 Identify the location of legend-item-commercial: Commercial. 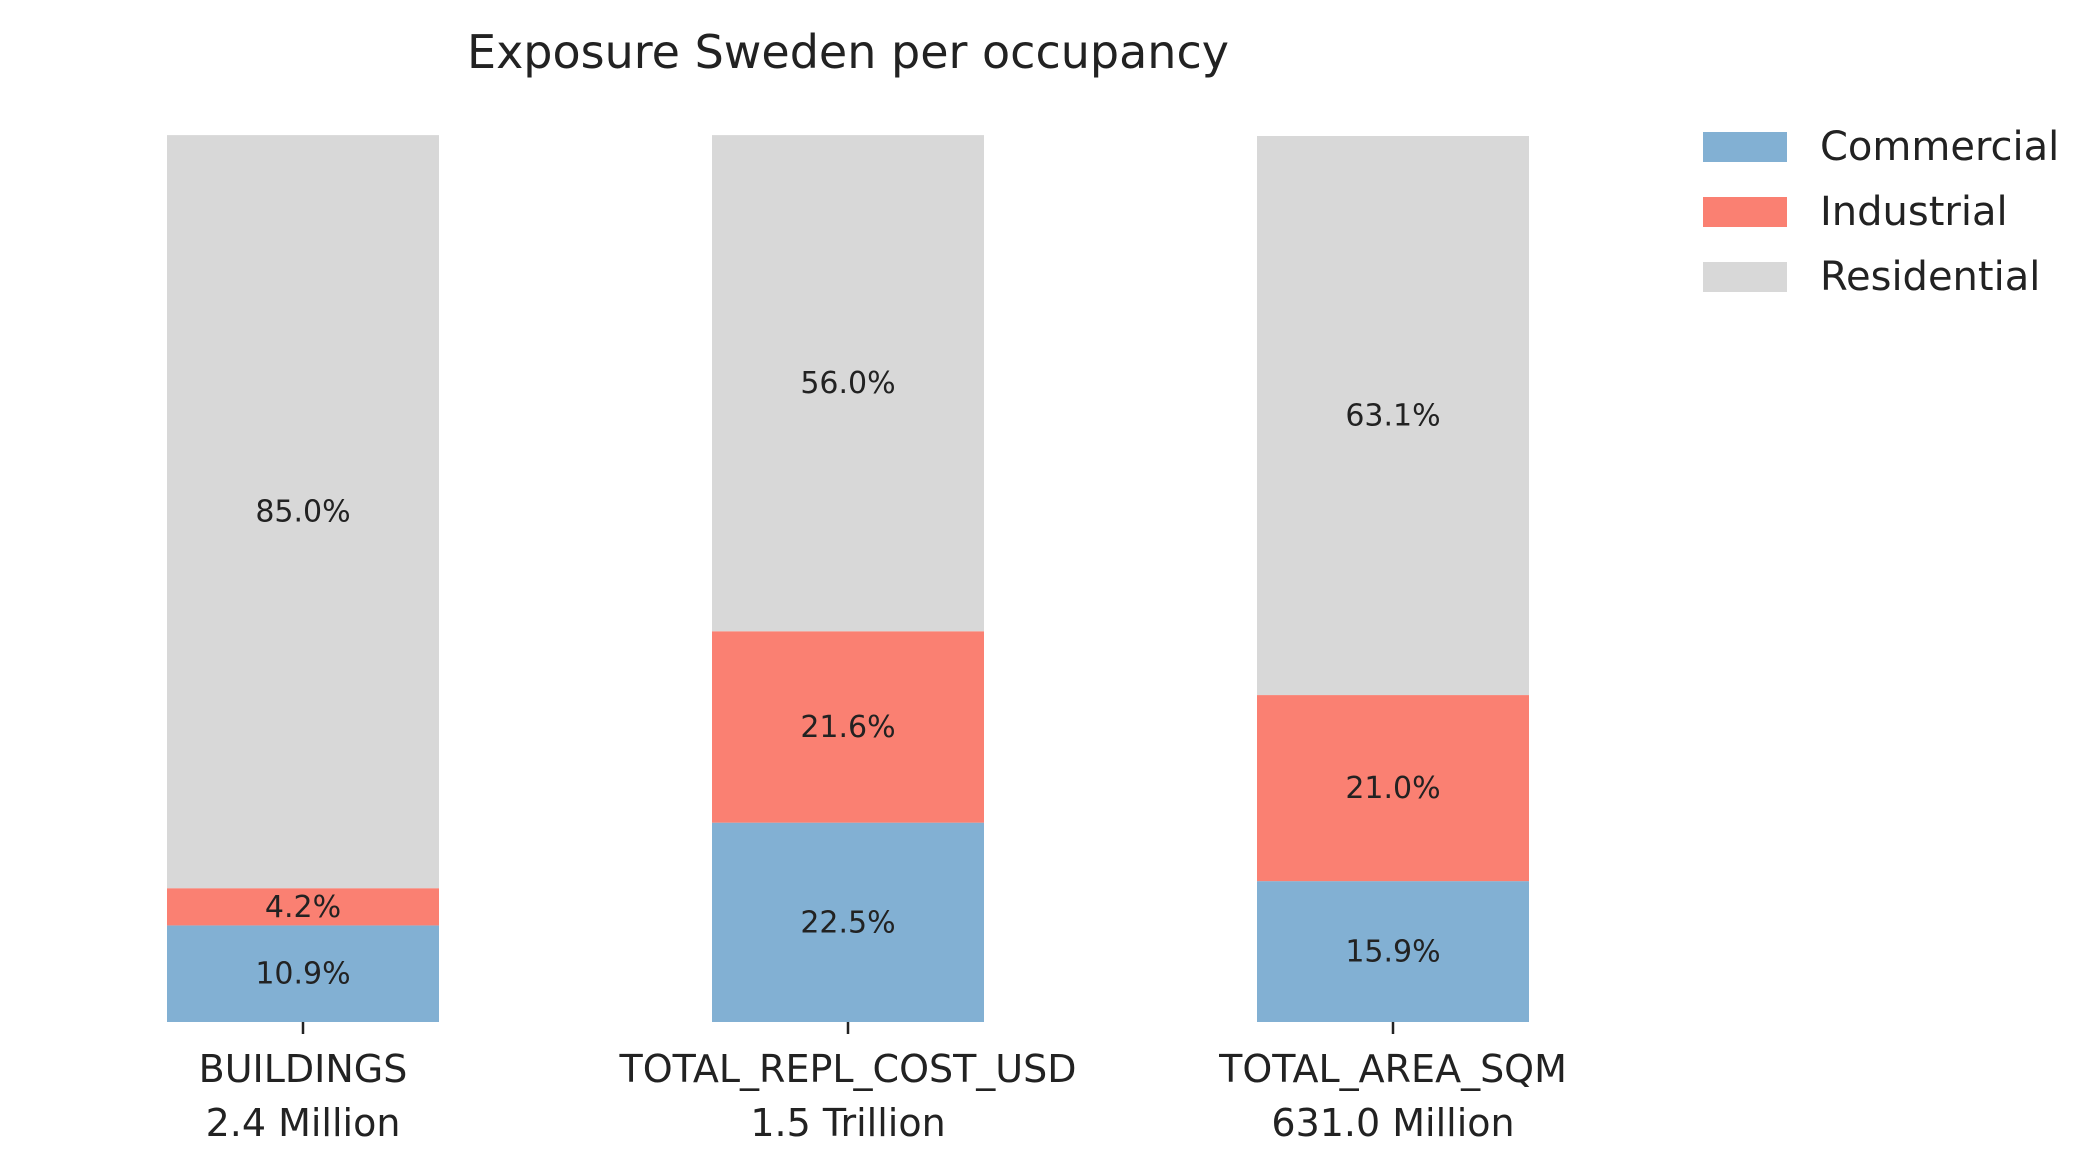
(1881, 147).